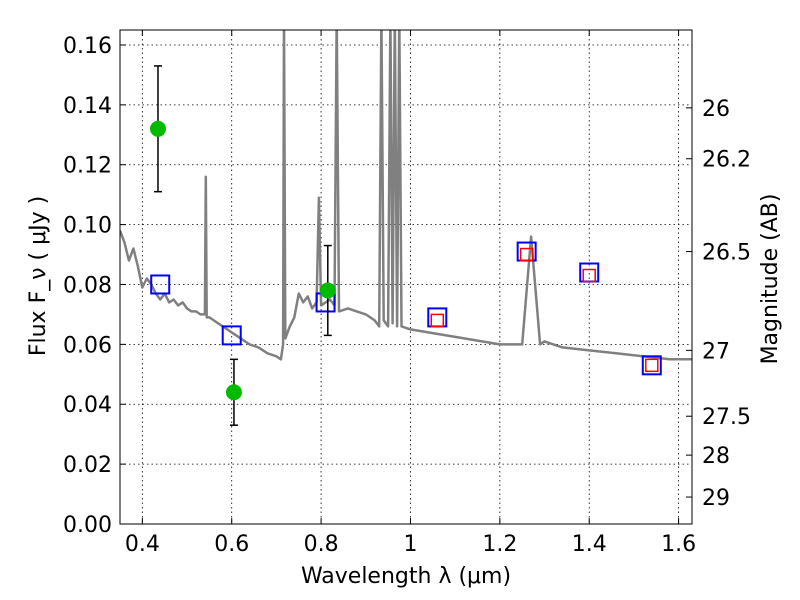 This screenshot has height=600, width=800. What do you see at coordinates (87, 285) in the screenshot?
I see `y-tick-label: 0.08` at bounding box center [87, 285].